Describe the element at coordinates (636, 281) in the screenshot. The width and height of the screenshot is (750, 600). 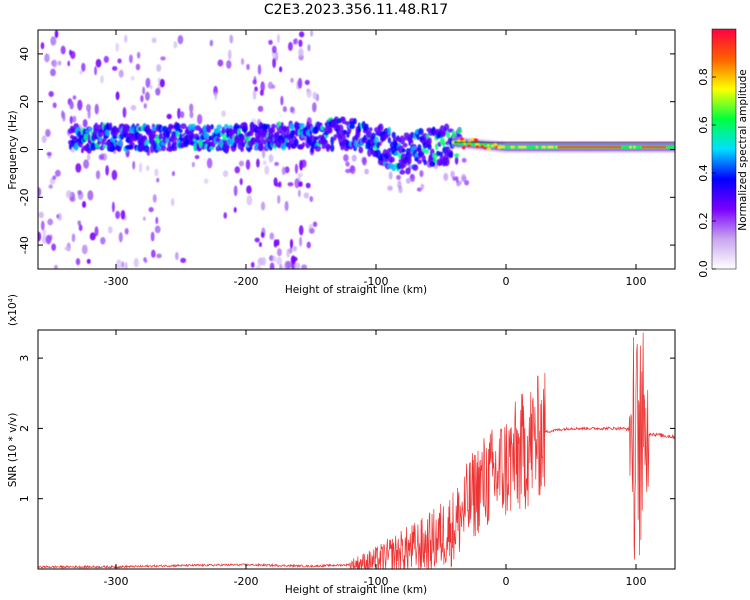
I see `spectrogram-x-tick-label-4: 100` at that location.